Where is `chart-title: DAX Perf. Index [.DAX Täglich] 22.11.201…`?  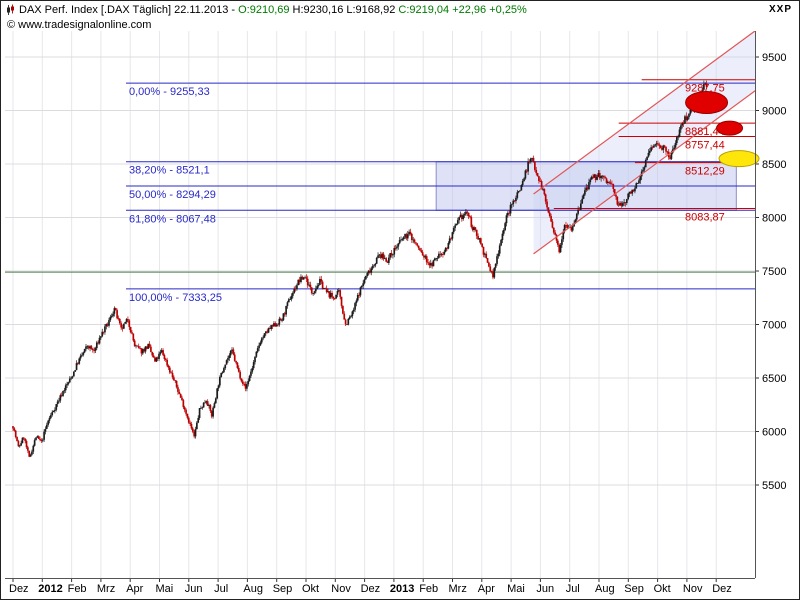 chart-title: DAX Perf. Index [.DAX Täglich] 22.11.201… is located at coordinates (273, 10).